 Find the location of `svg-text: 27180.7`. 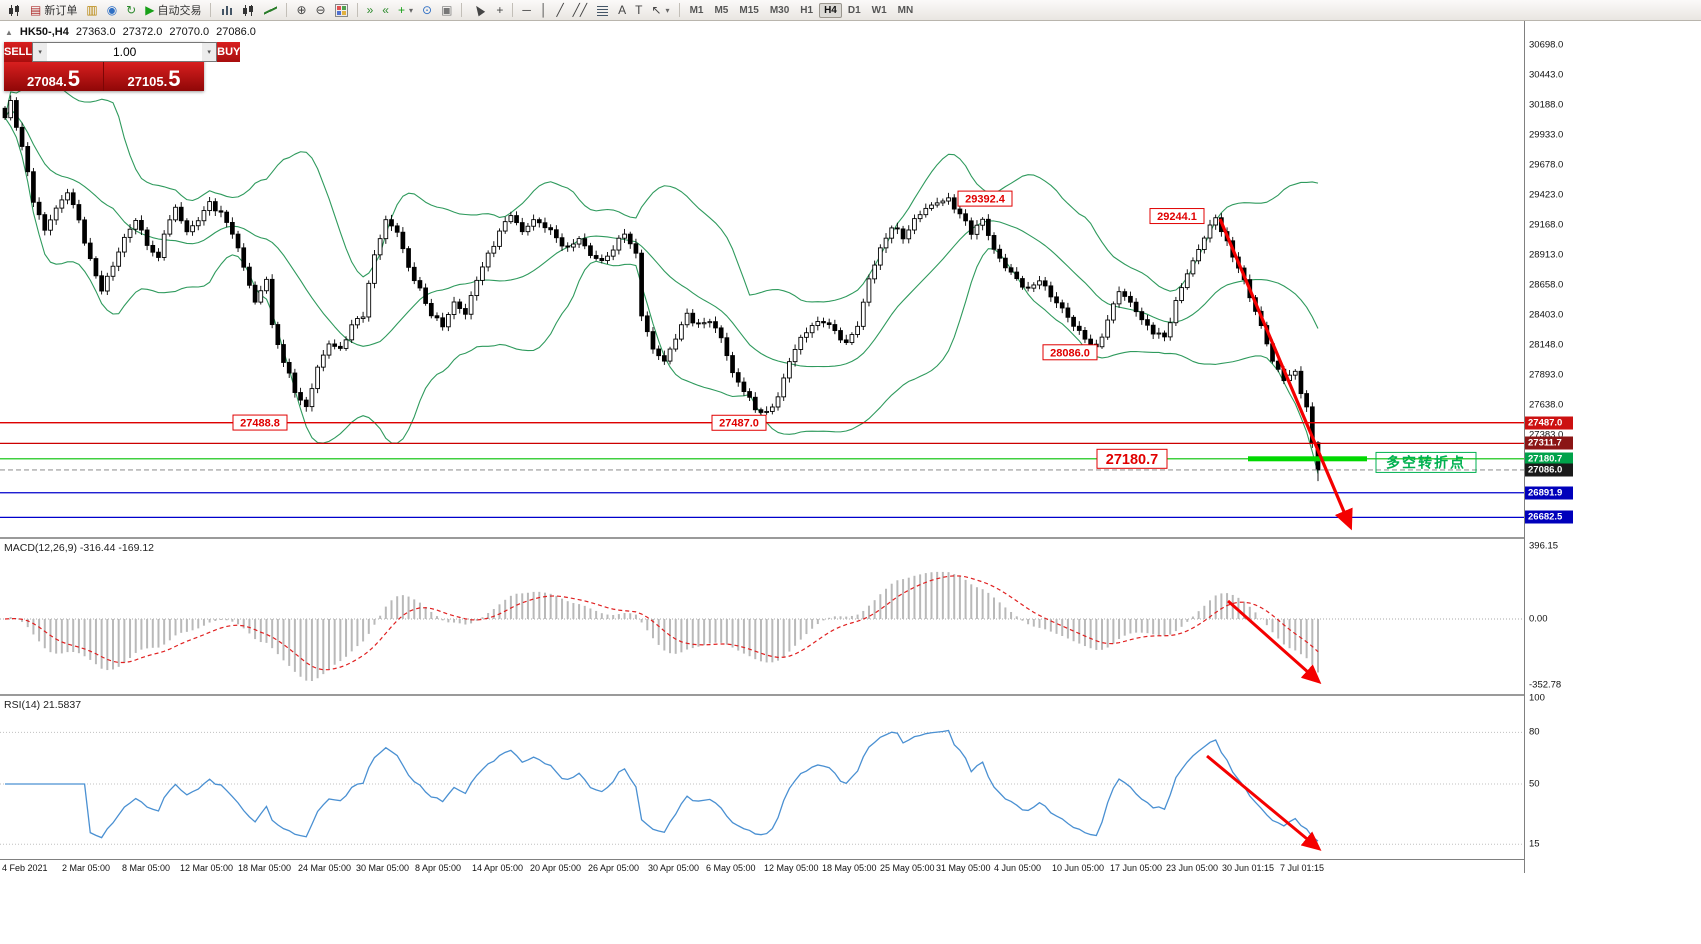

svg-text: 27180.7 is located at coordinates (1132, 460).